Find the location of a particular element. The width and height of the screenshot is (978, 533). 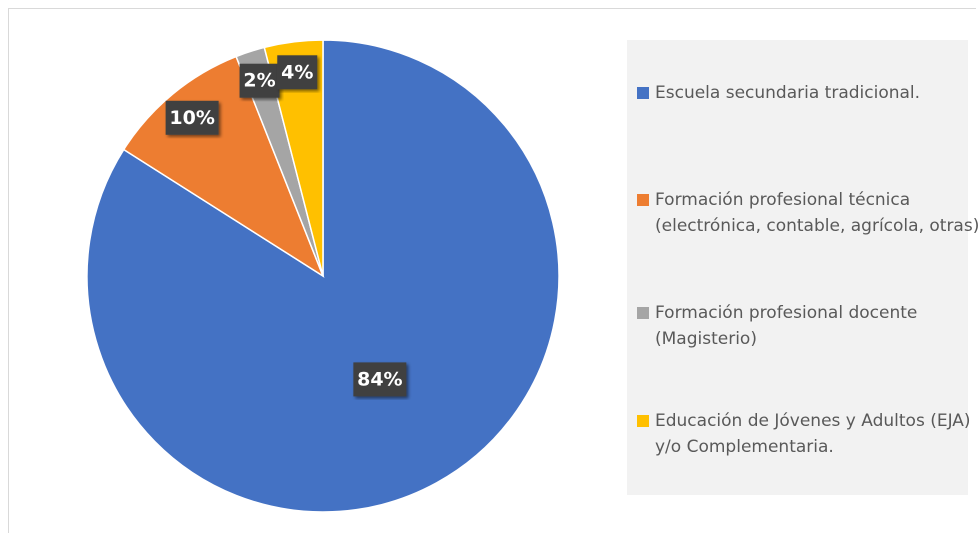

legend-item: Escuela secundaria tradicional. is located at coordinates (807, 93).